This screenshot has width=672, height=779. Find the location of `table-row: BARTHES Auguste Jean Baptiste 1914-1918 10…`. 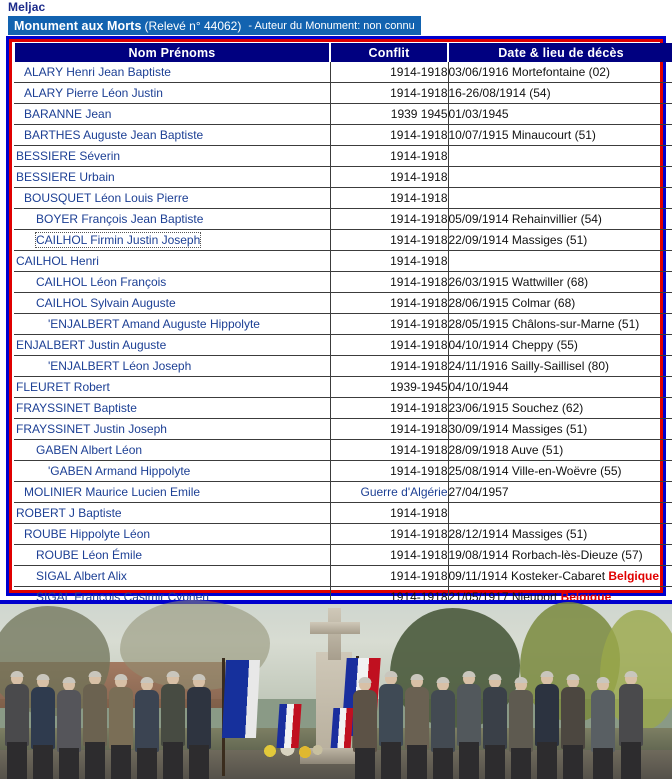

table-row: BARTHES Auguste Jean Baptiste 1914-1918 10… is located at coordinates (343, 135).